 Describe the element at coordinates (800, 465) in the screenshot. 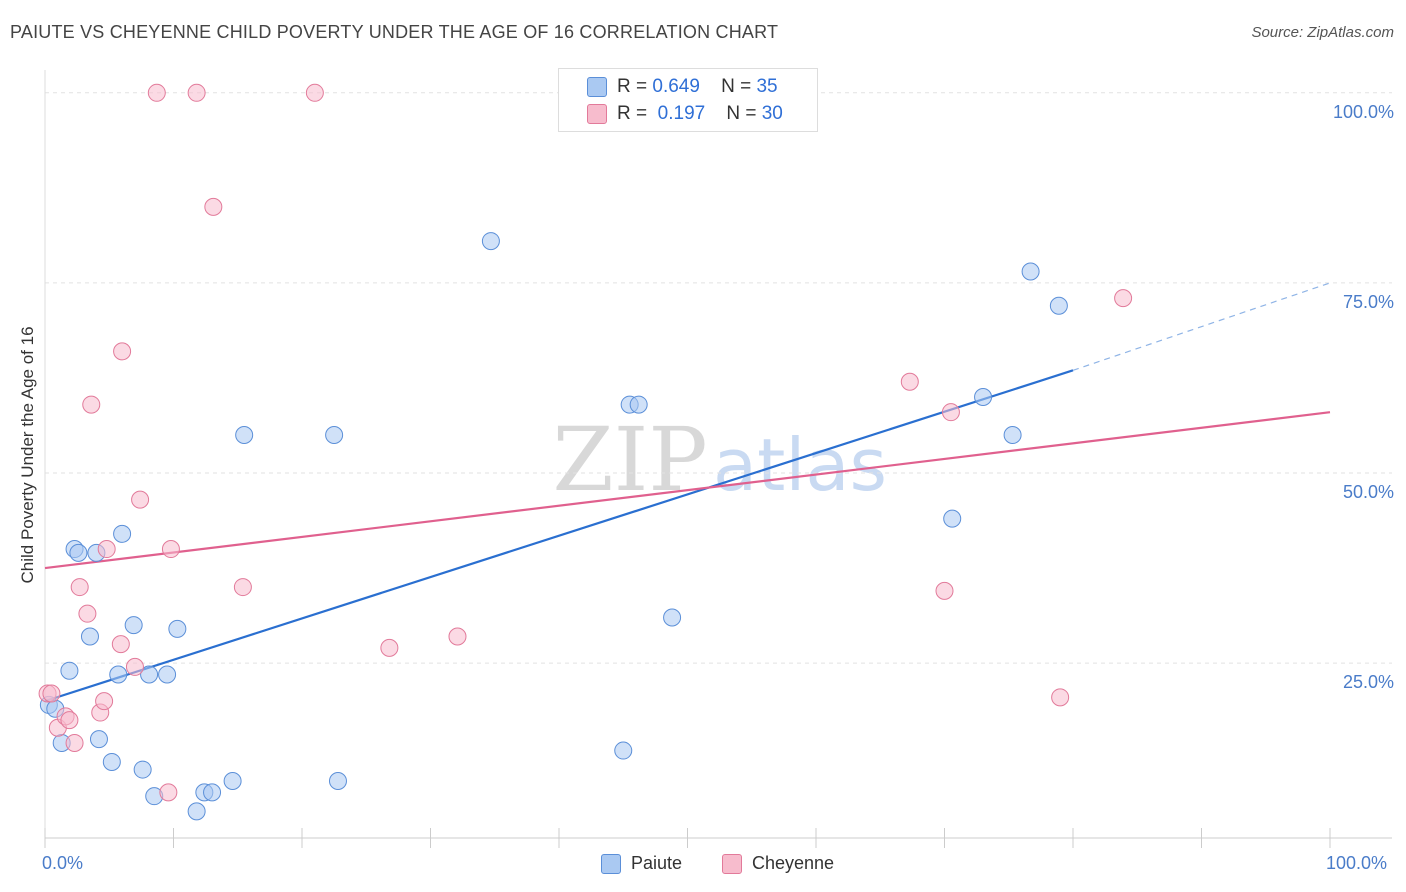

I see `watermark-atlas: atlas` at that location.